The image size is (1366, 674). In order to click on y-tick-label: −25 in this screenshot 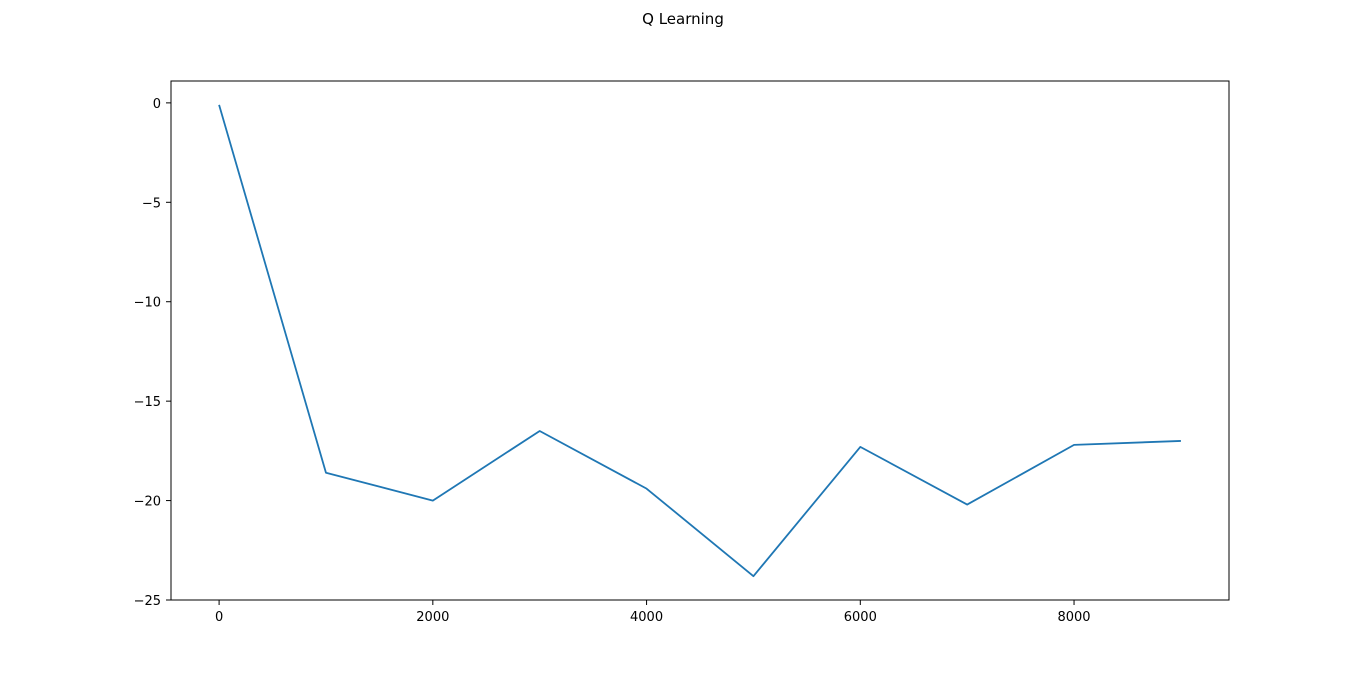, I will do `click(147, 601)`.